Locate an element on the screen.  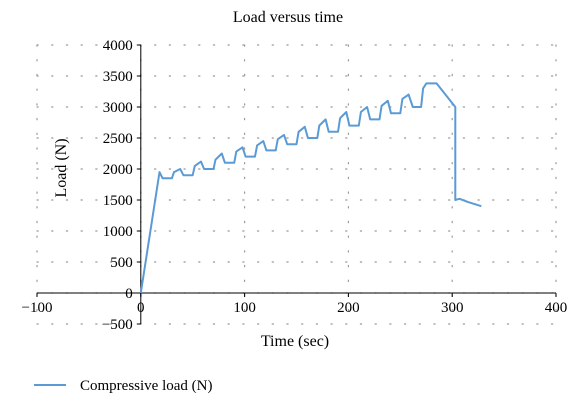
y-tick-label-4: 1500 is located at coordinates (118, 201).